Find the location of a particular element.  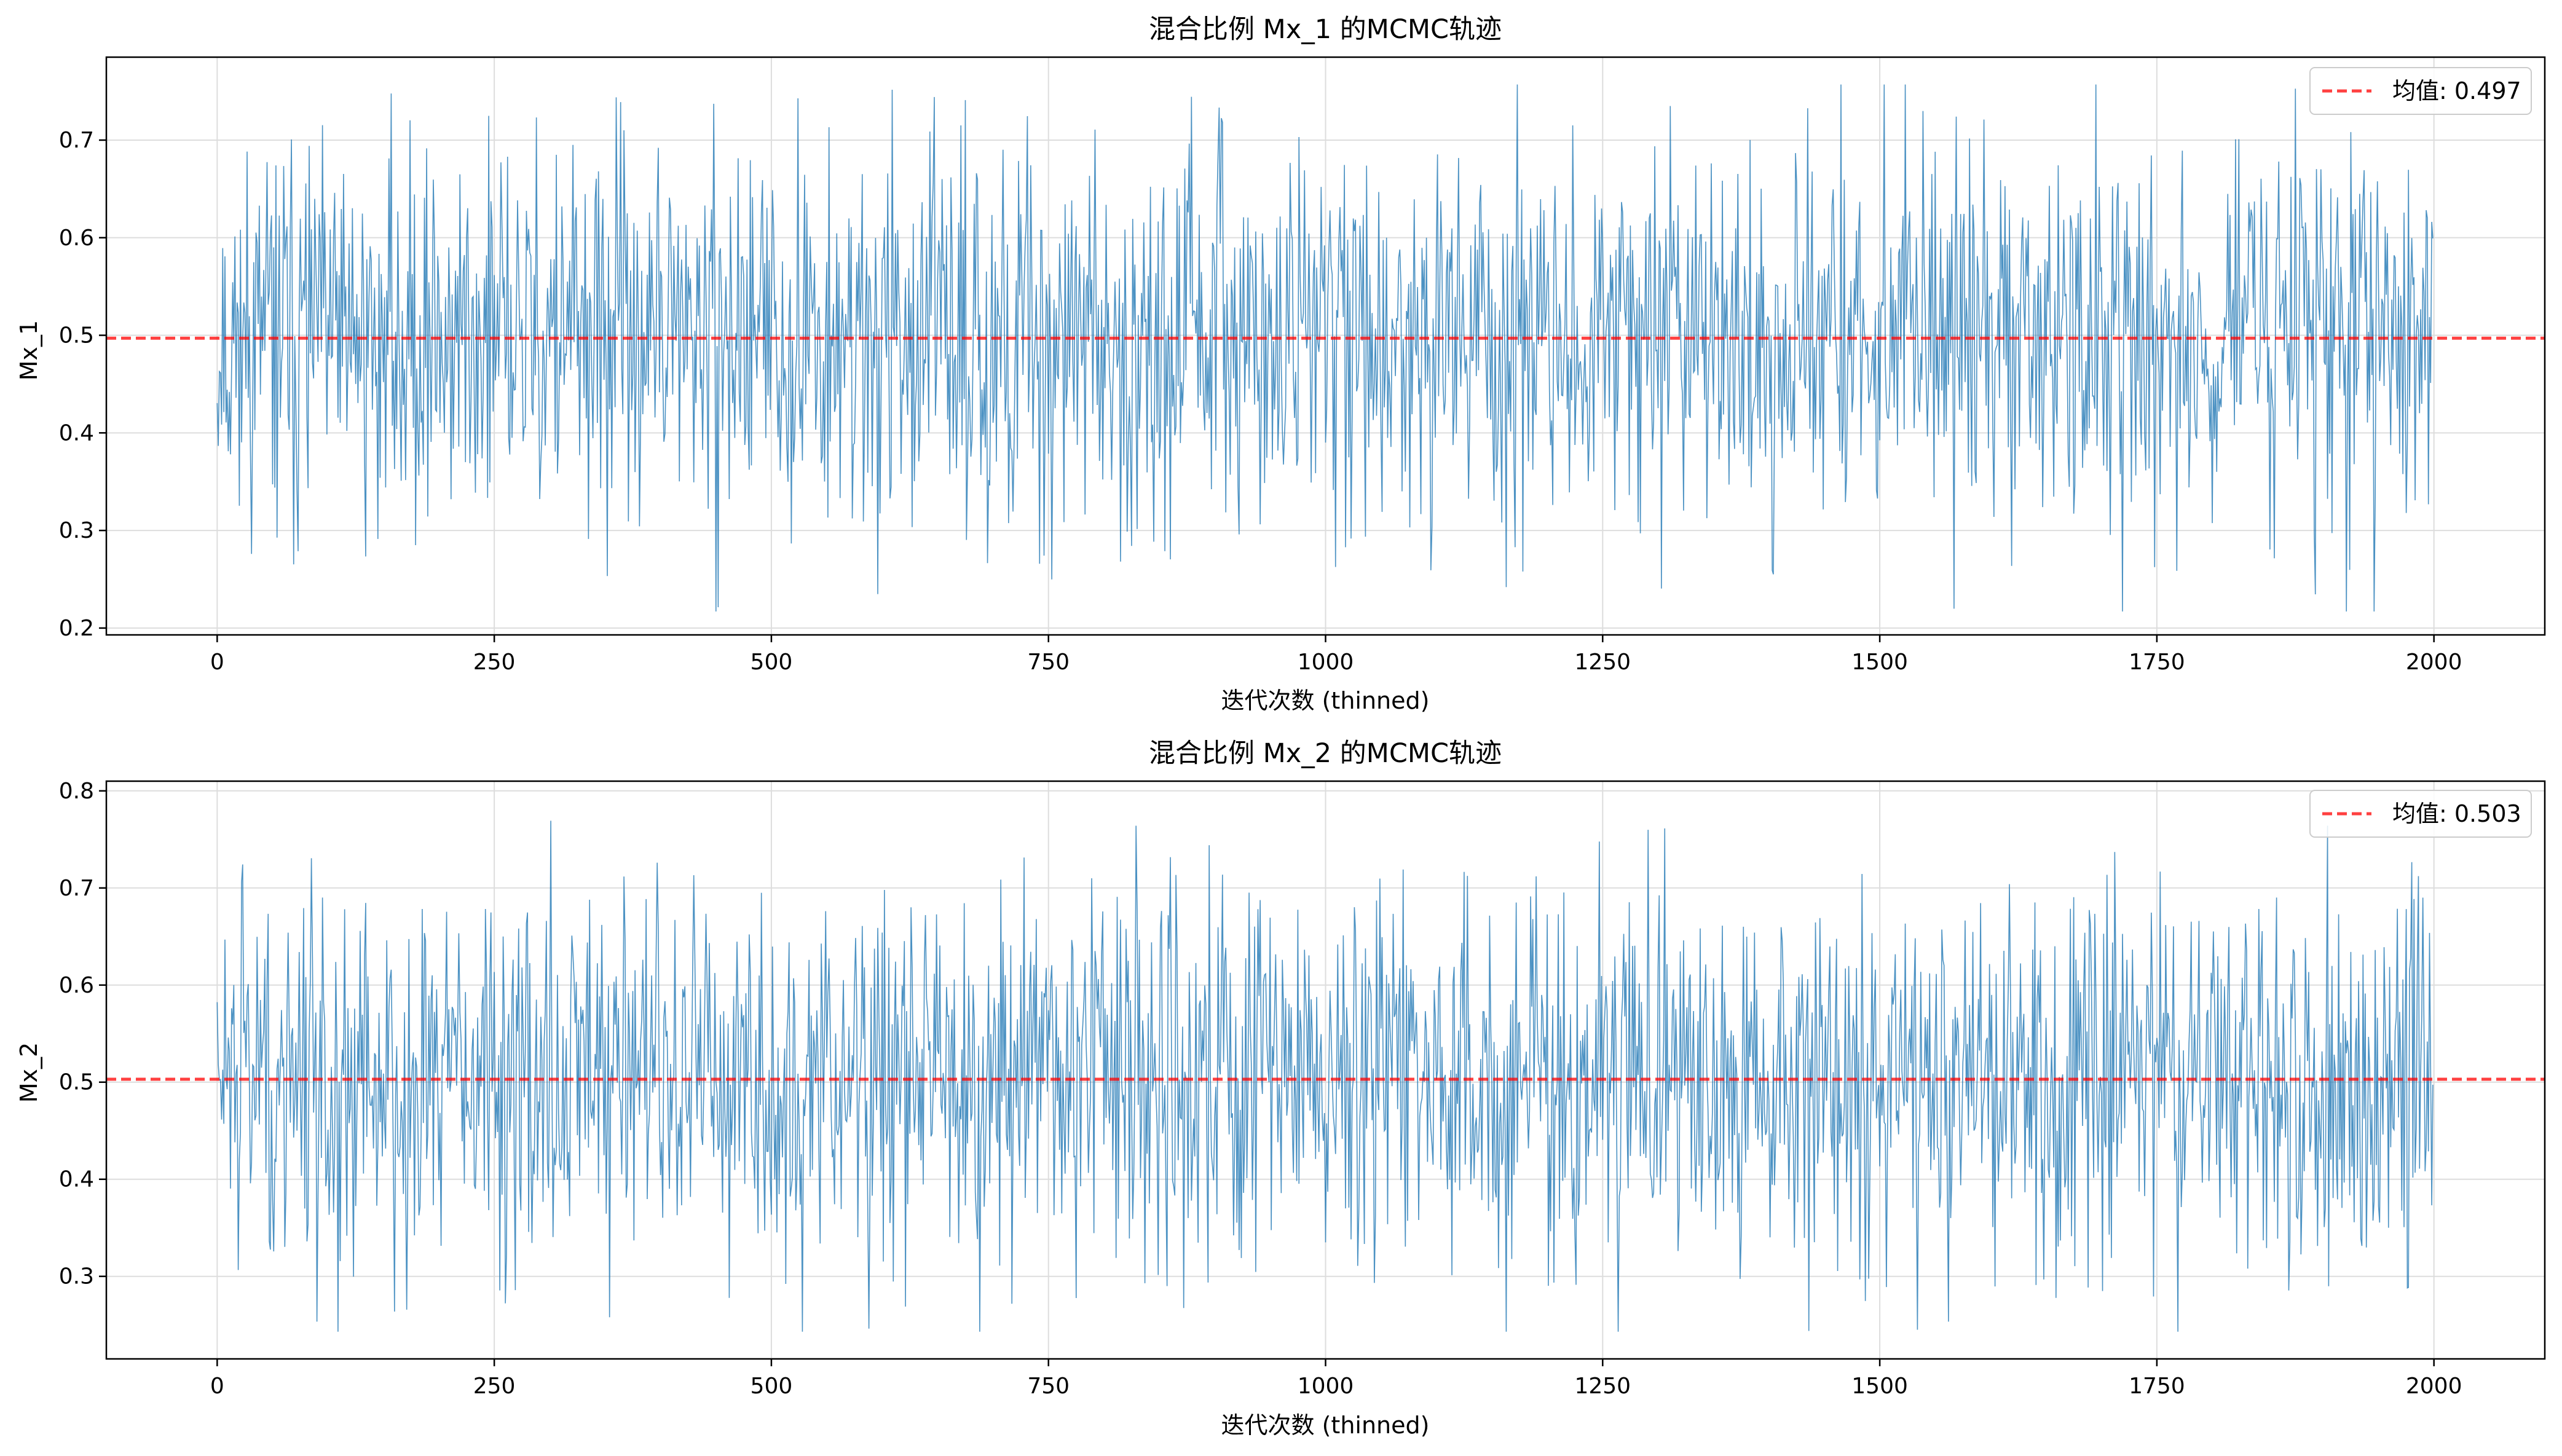

y-tick-label: 0.2 is located at coordinates (77, 628).